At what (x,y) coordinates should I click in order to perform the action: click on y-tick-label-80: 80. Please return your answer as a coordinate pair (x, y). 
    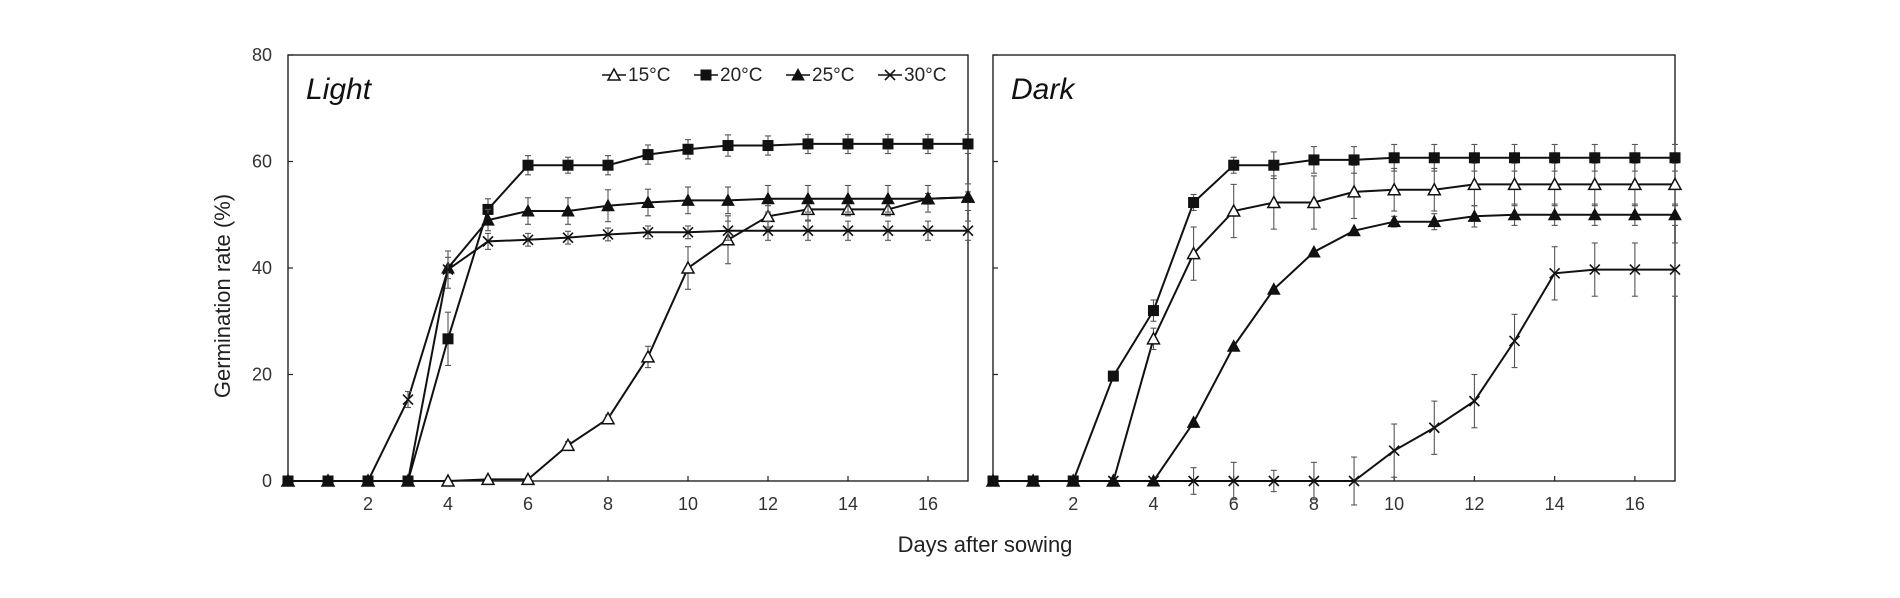
    Looking at the image, I should click on (262, 55).